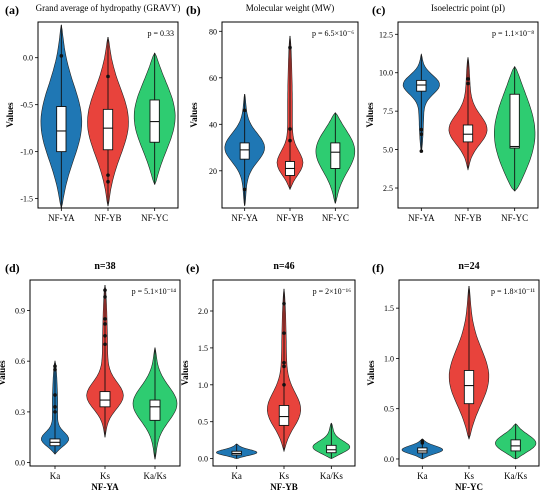  What do you see at coordinates (378, 10) in the screenshot?
I see `panel-label: (c)` at bounding box center [378, 10].